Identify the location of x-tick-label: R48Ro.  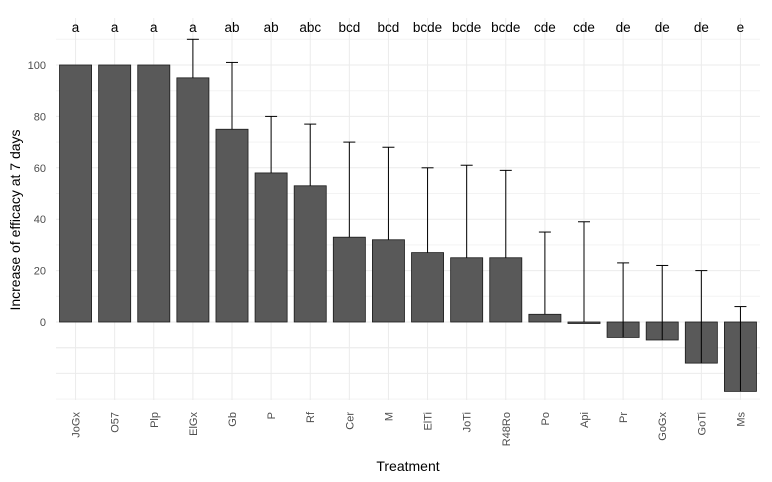
(507, 429).